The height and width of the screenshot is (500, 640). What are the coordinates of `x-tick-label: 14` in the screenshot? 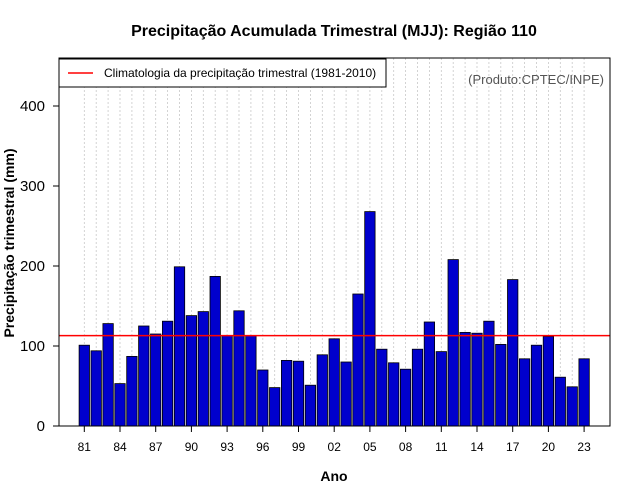 It's located at (477, 447).